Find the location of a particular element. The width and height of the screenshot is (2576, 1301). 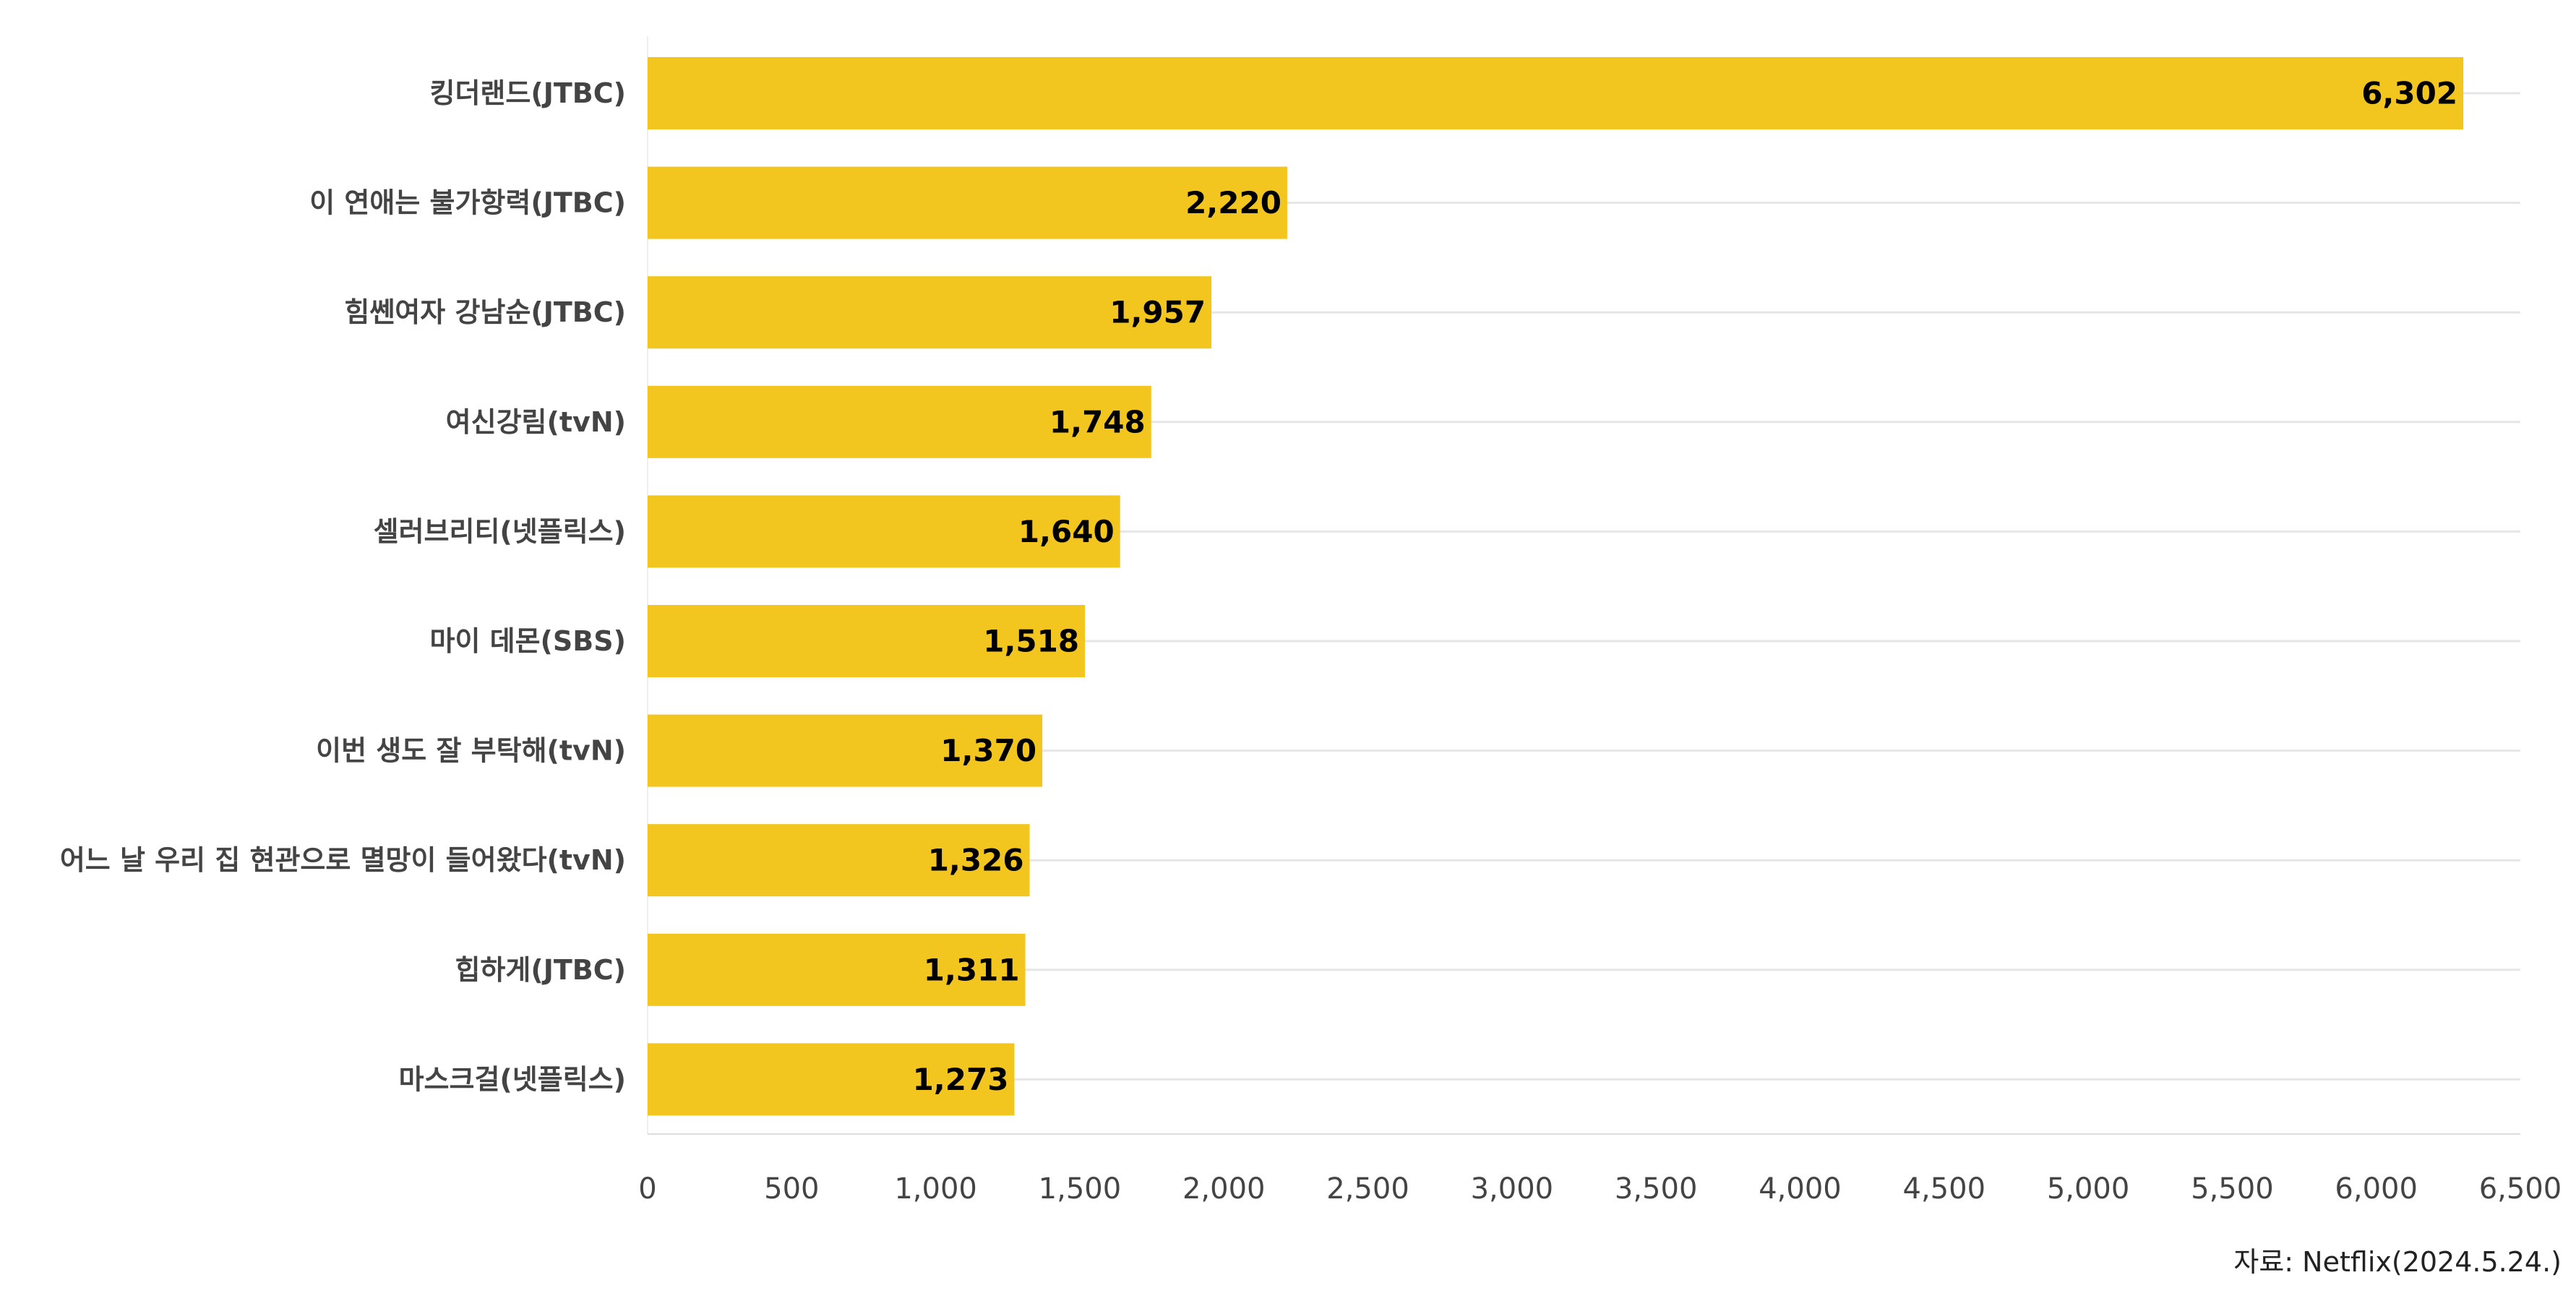

category-label: 셀러브리티(넷플릭스) is located at coordinates (500, 531).